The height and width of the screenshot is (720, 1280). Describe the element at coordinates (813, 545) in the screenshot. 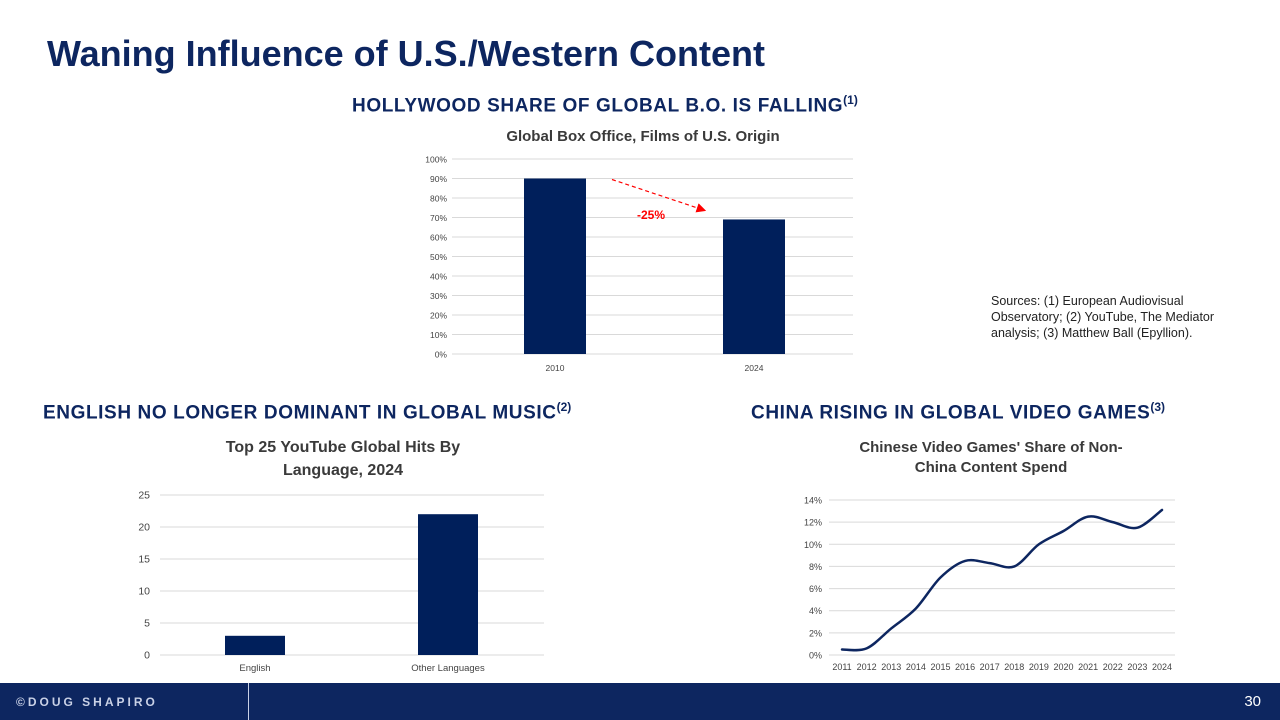

I see `games-ytick-label: 10%` at that location.